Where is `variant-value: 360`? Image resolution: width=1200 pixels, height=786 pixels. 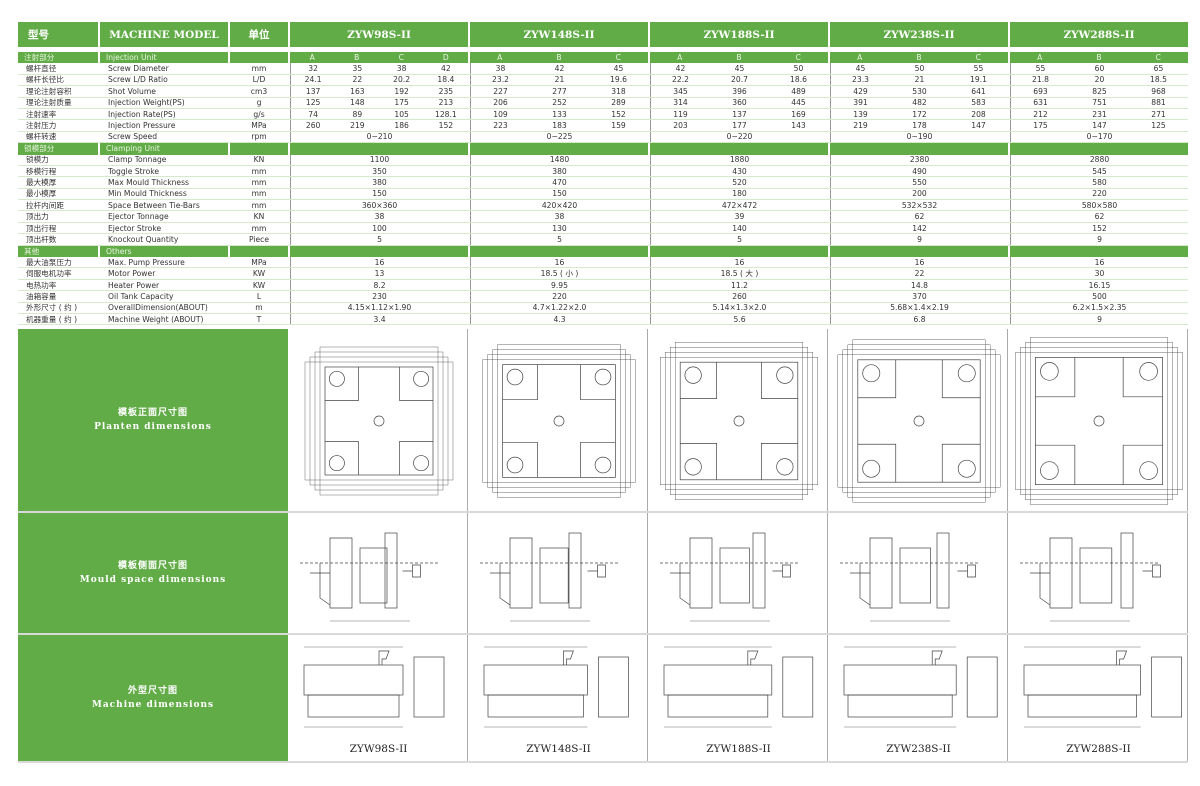
variant-value: 360 is located at coordinates (739, 103).